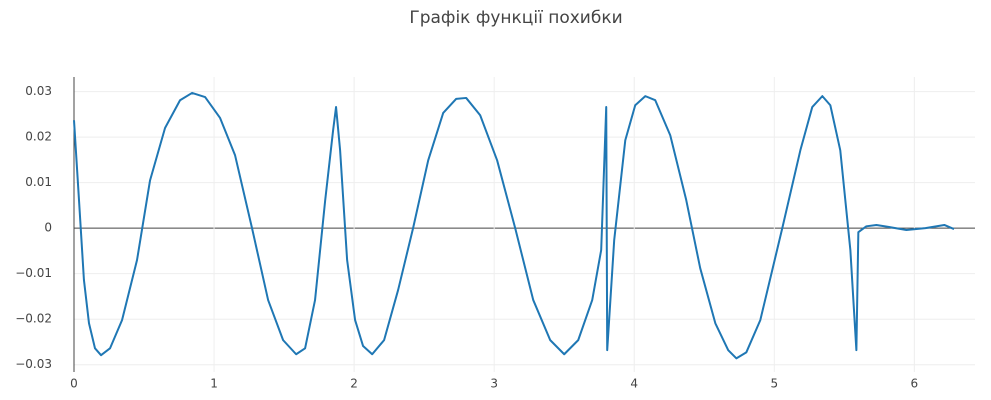 This screenshot has width=991, height=400. Describe the element at coordinates (33, 273) in the screenshot. I see `y-tick-label: −0.01` at that location.